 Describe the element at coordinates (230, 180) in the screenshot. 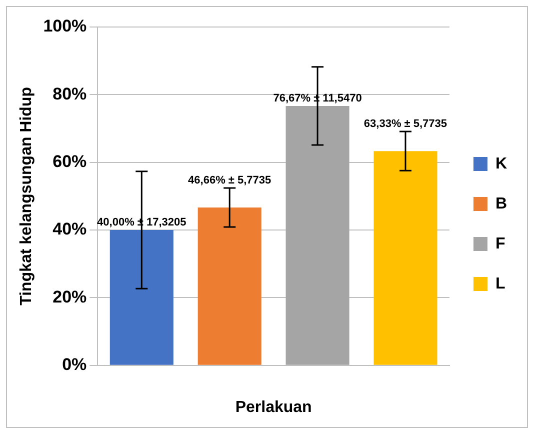

I see `data-label: 46,66% ± 5,7735` at that location.